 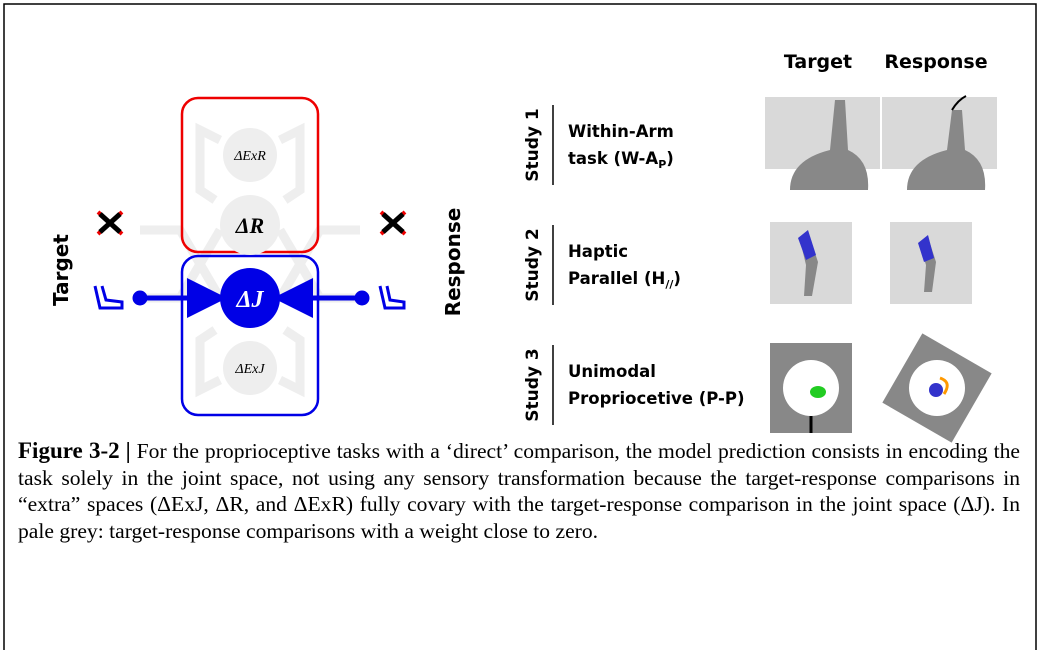 What do you see at coordinates (533, 144) in the screenshot?
I see `study-label: Study 1` at bounding box center [533, 144].